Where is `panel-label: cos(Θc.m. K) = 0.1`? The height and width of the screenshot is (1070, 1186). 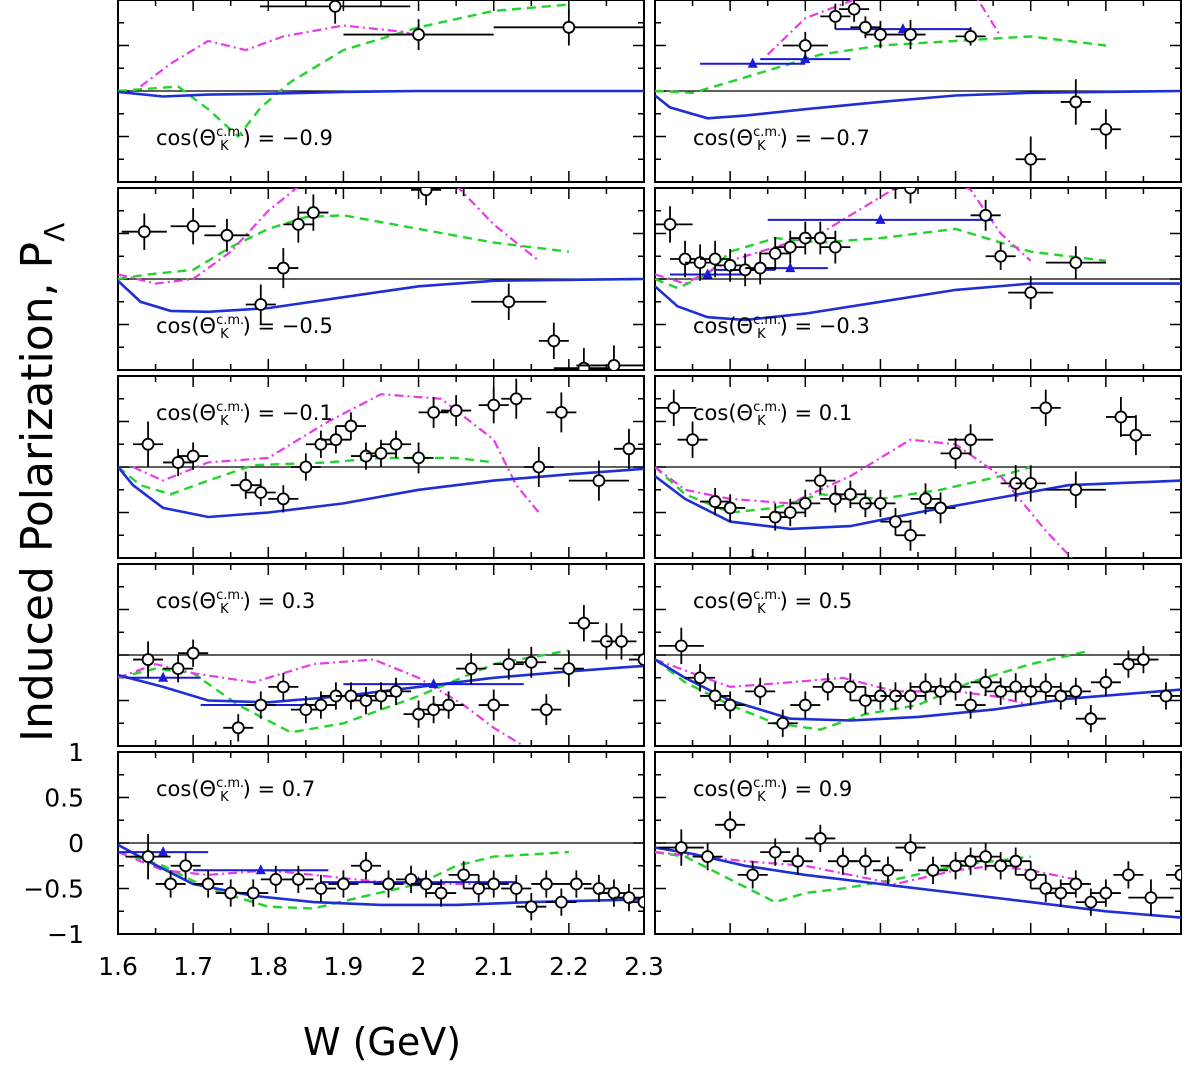 panel-label: cos(Θc.m. K) = 0.1 is located at coordinates (772, 414).